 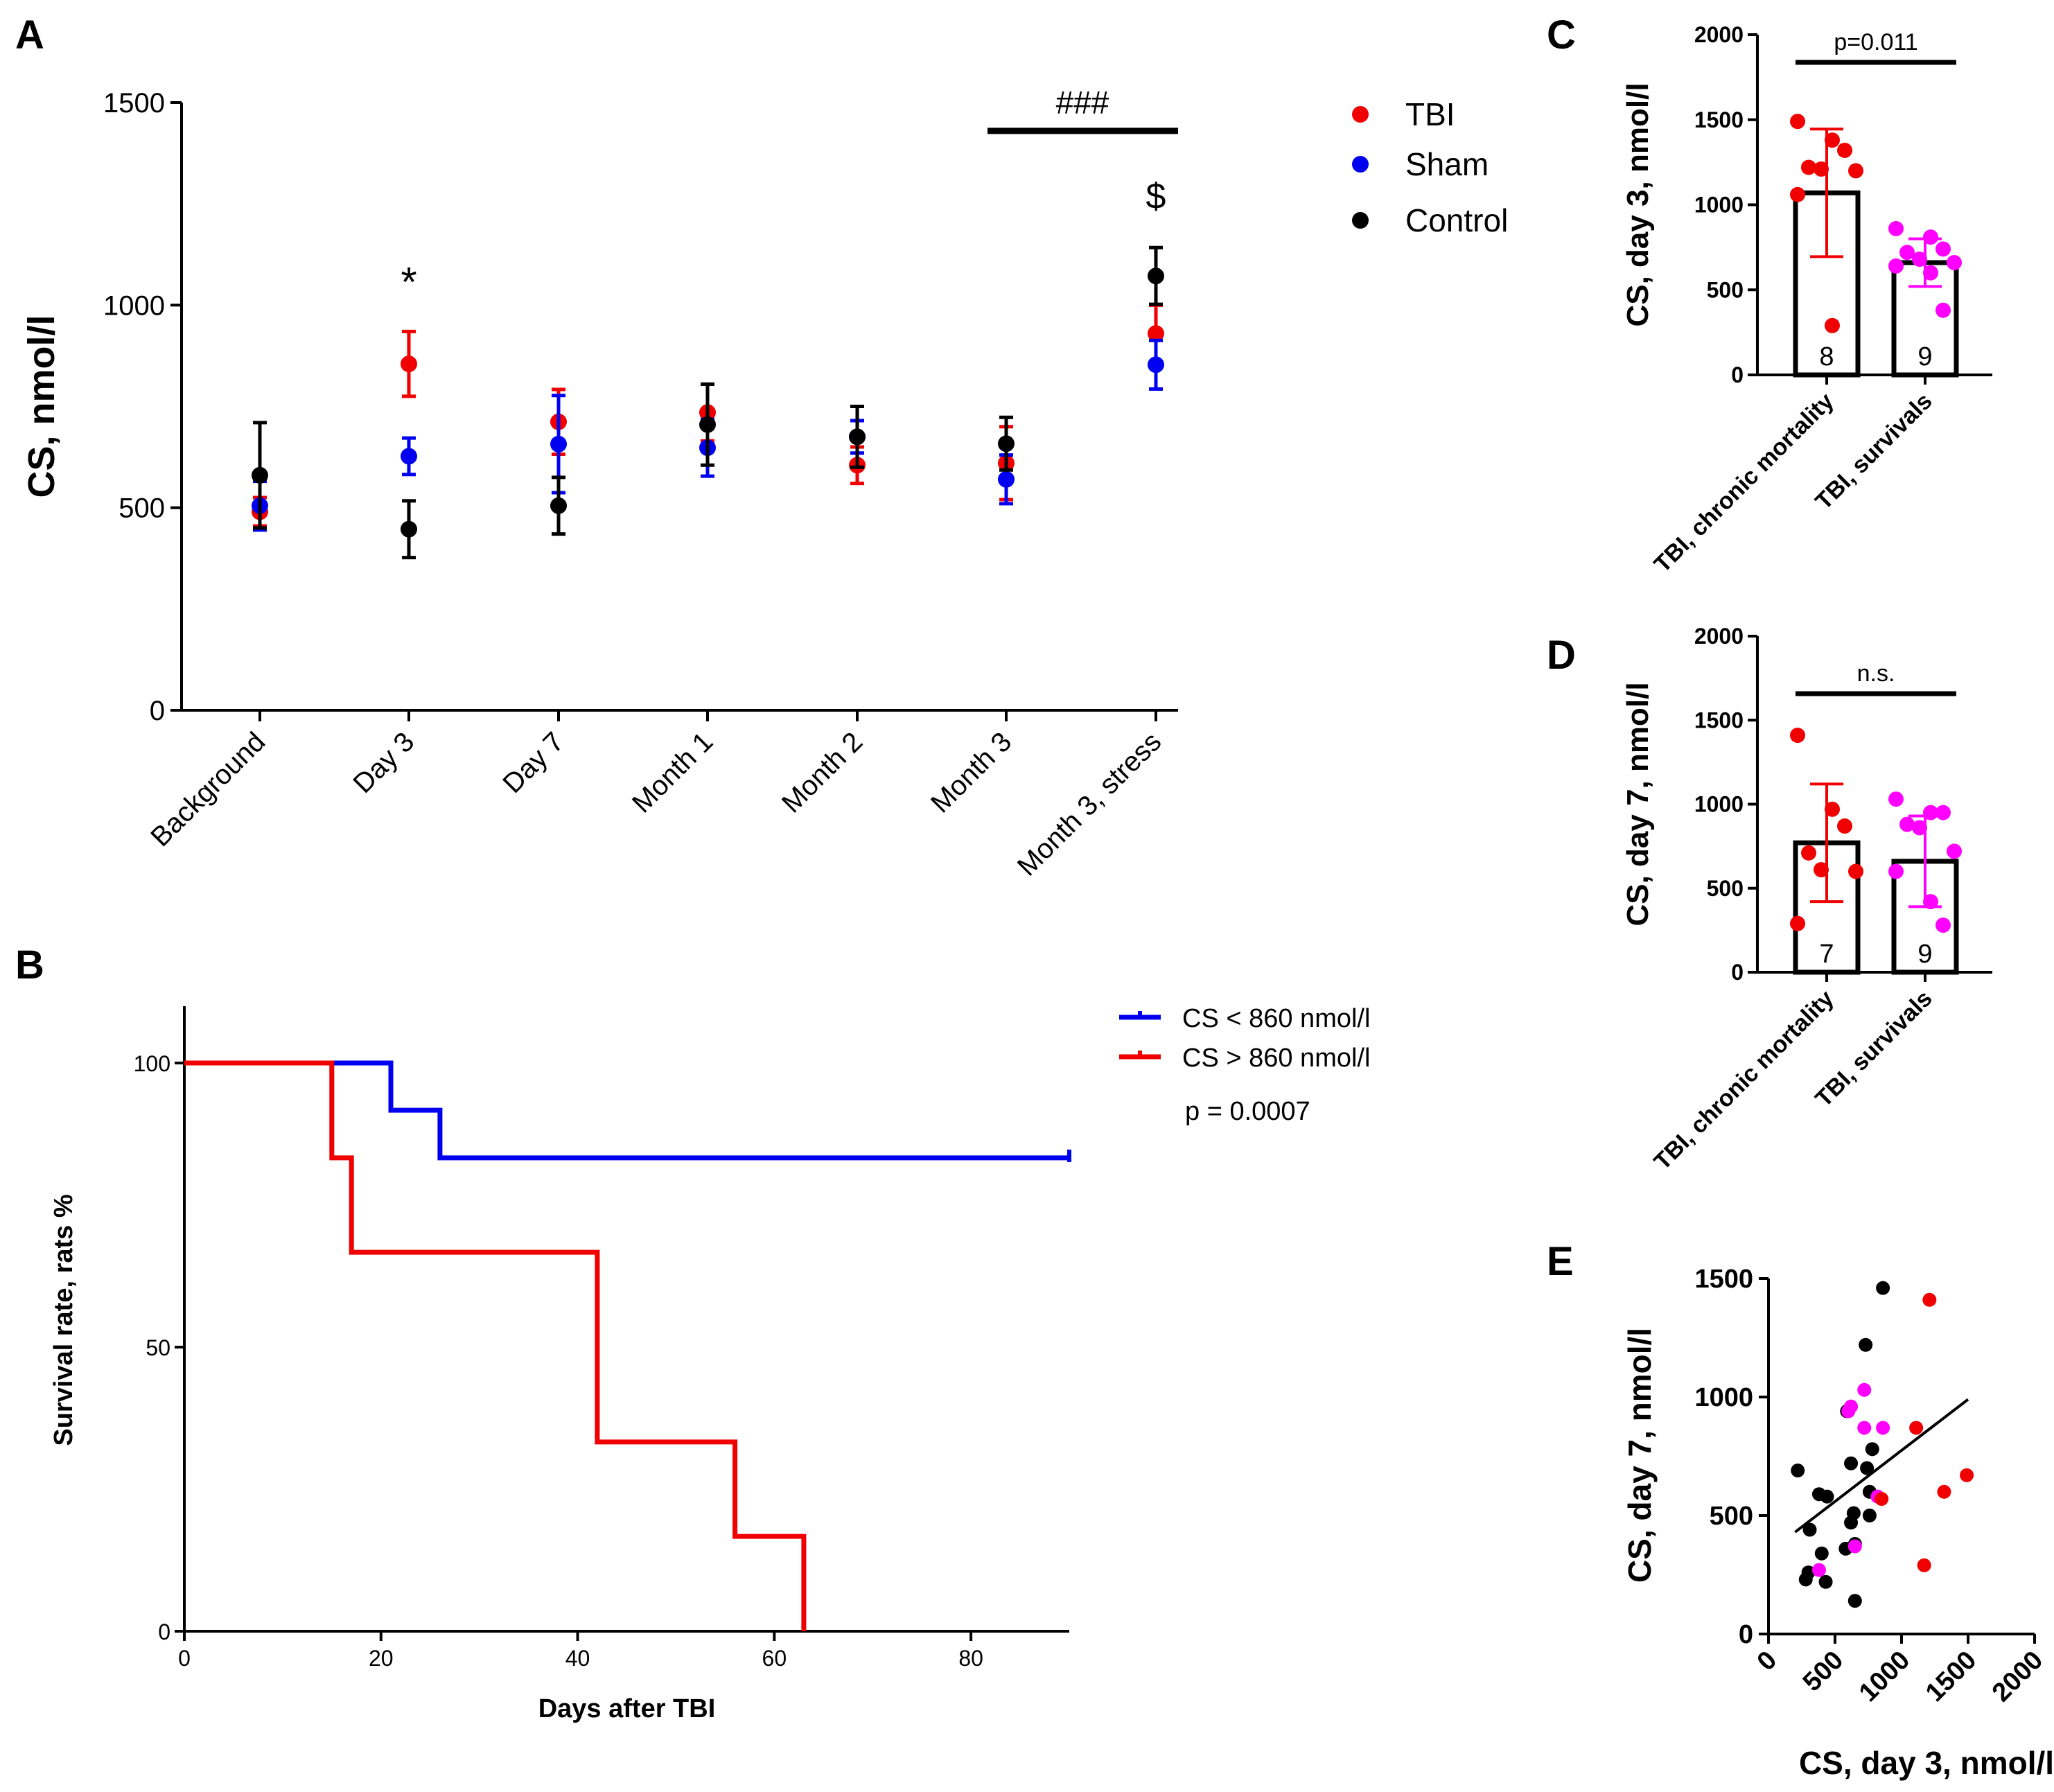 I want to click on x-tick-label-a: Month 3, stress, so click(x=1089, y=803).